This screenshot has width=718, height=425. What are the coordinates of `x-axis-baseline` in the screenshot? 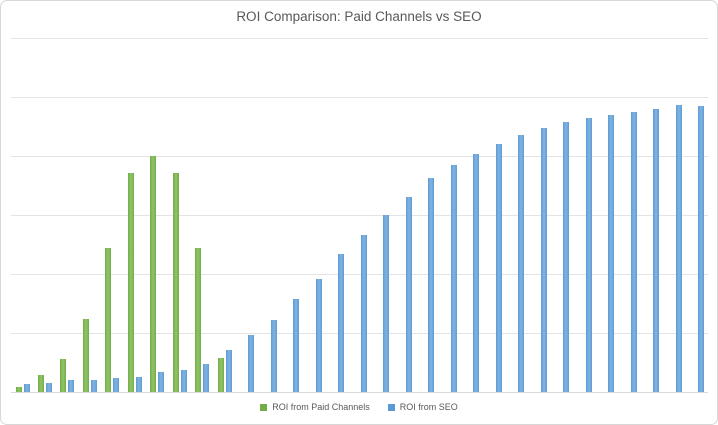 It's located at (359, 392).